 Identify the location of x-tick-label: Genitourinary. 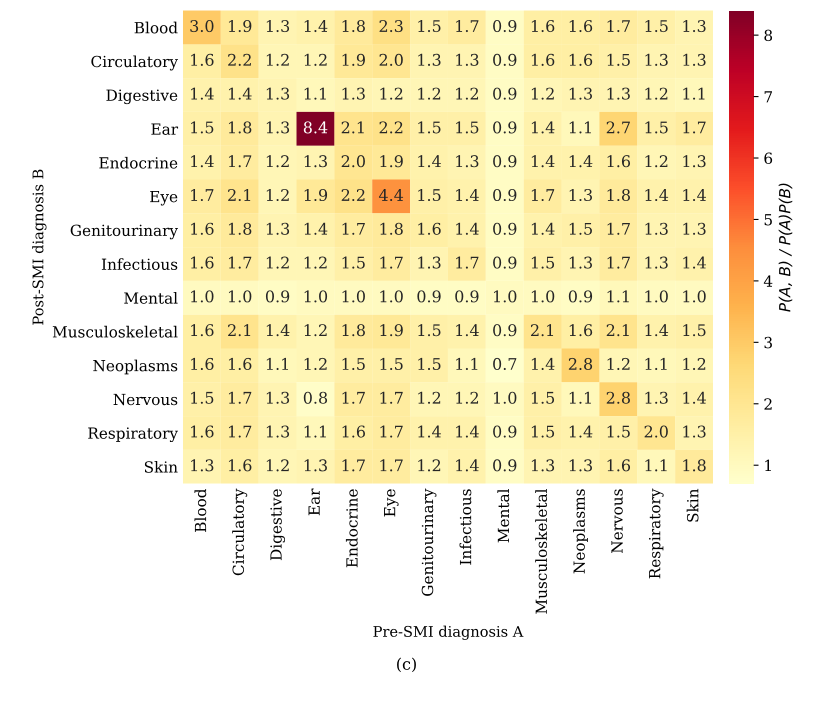
(429, 542).